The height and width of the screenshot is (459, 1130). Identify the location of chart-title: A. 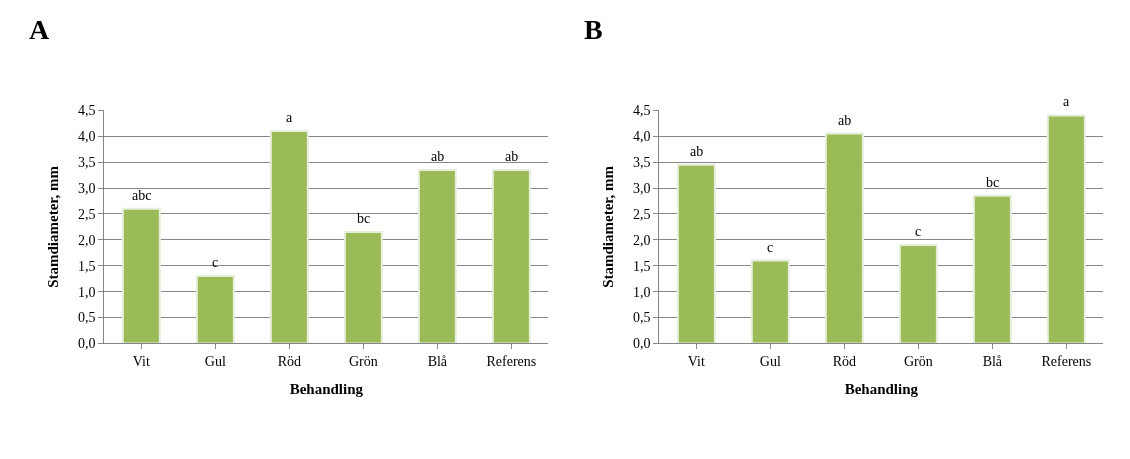
(39, 29).